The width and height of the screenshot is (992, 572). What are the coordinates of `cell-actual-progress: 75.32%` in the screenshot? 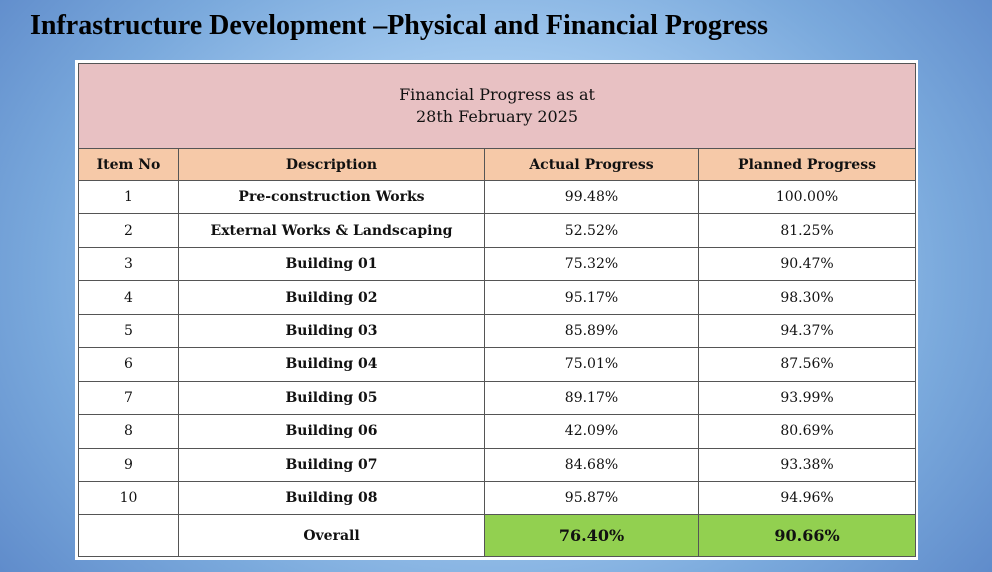 It's located at (591, 264).